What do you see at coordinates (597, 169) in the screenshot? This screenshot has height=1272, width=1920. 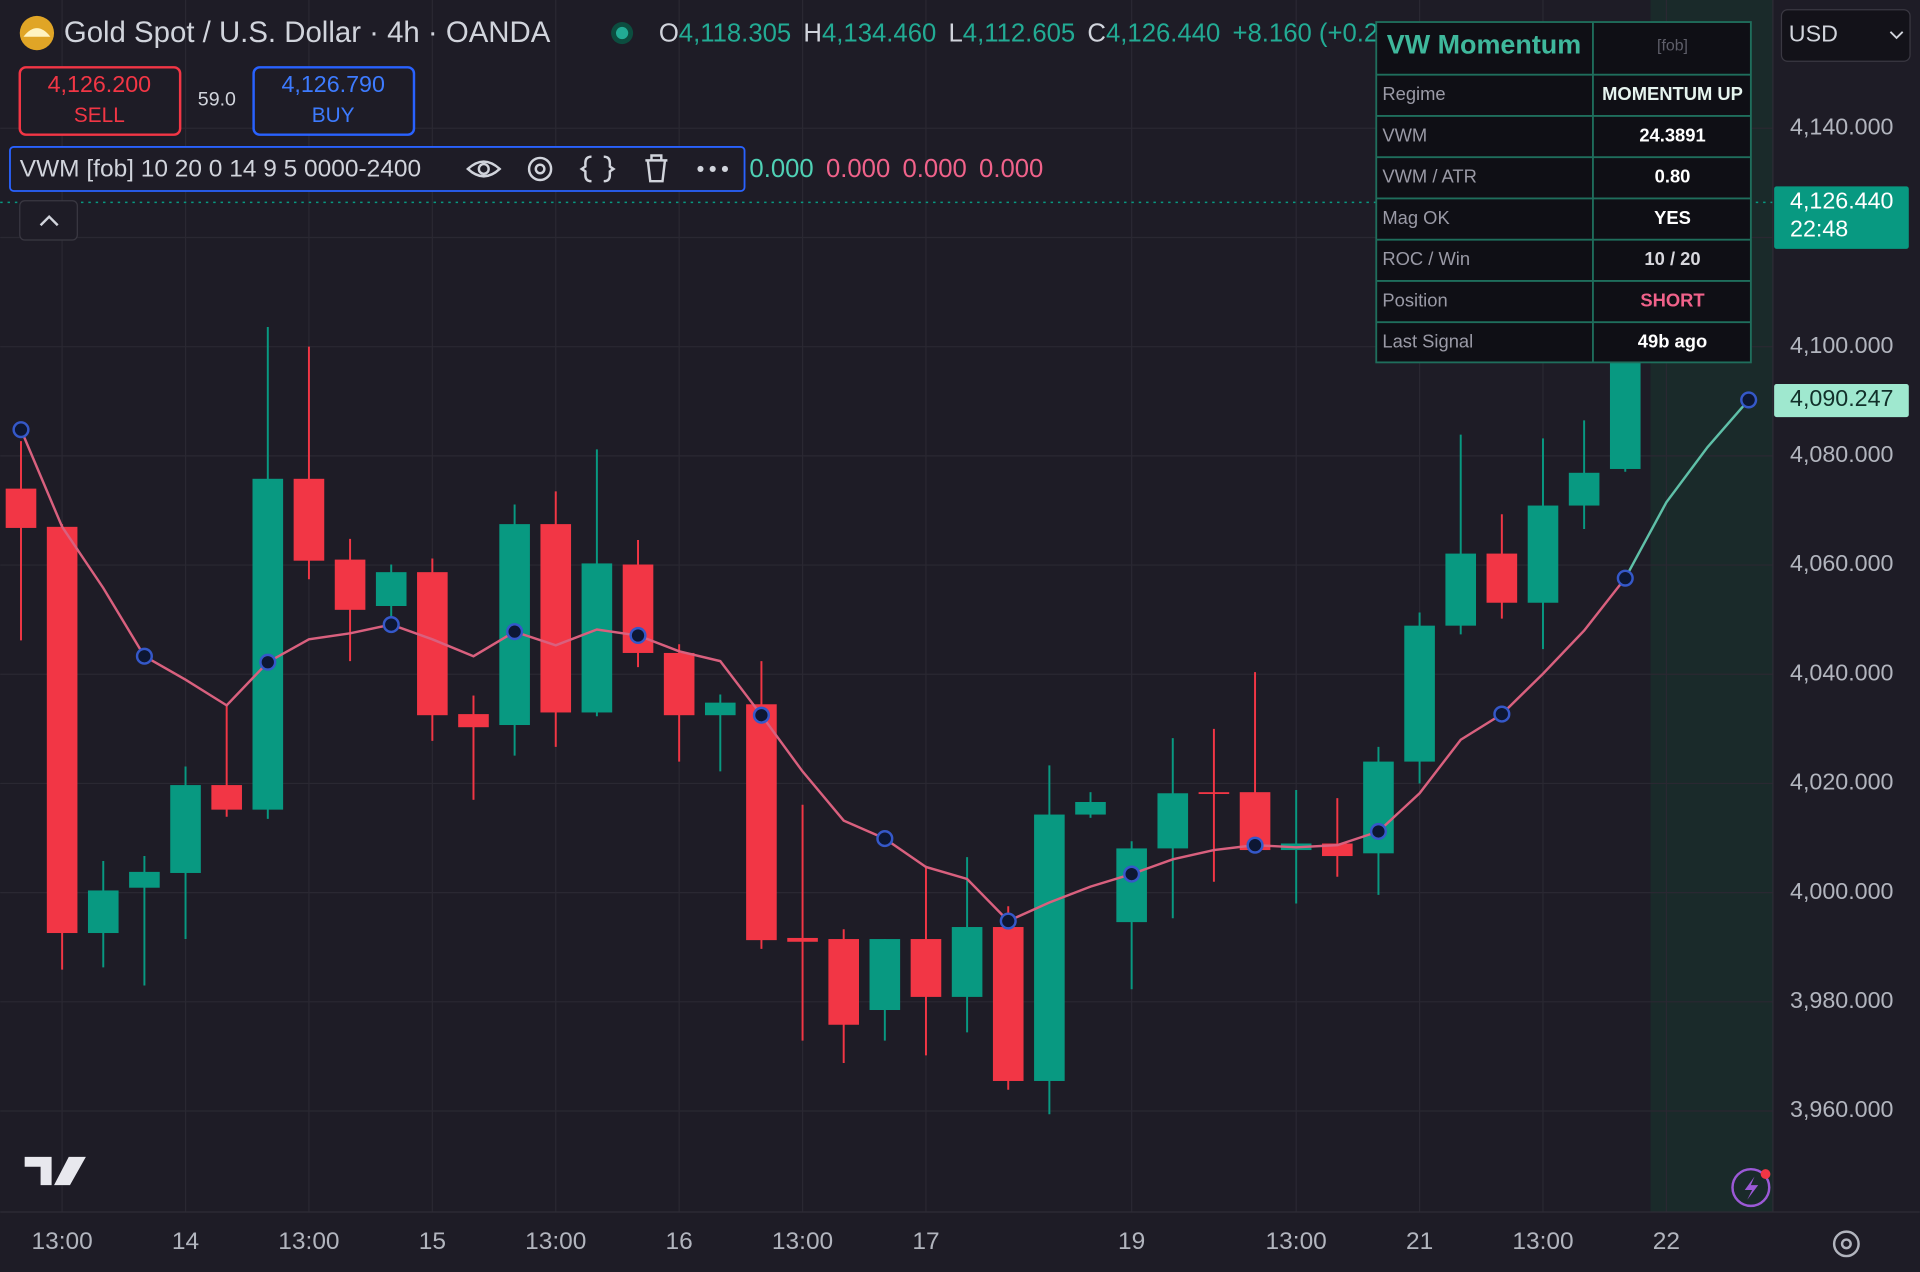 I see `source-icon` at bounding box center [597, 169].